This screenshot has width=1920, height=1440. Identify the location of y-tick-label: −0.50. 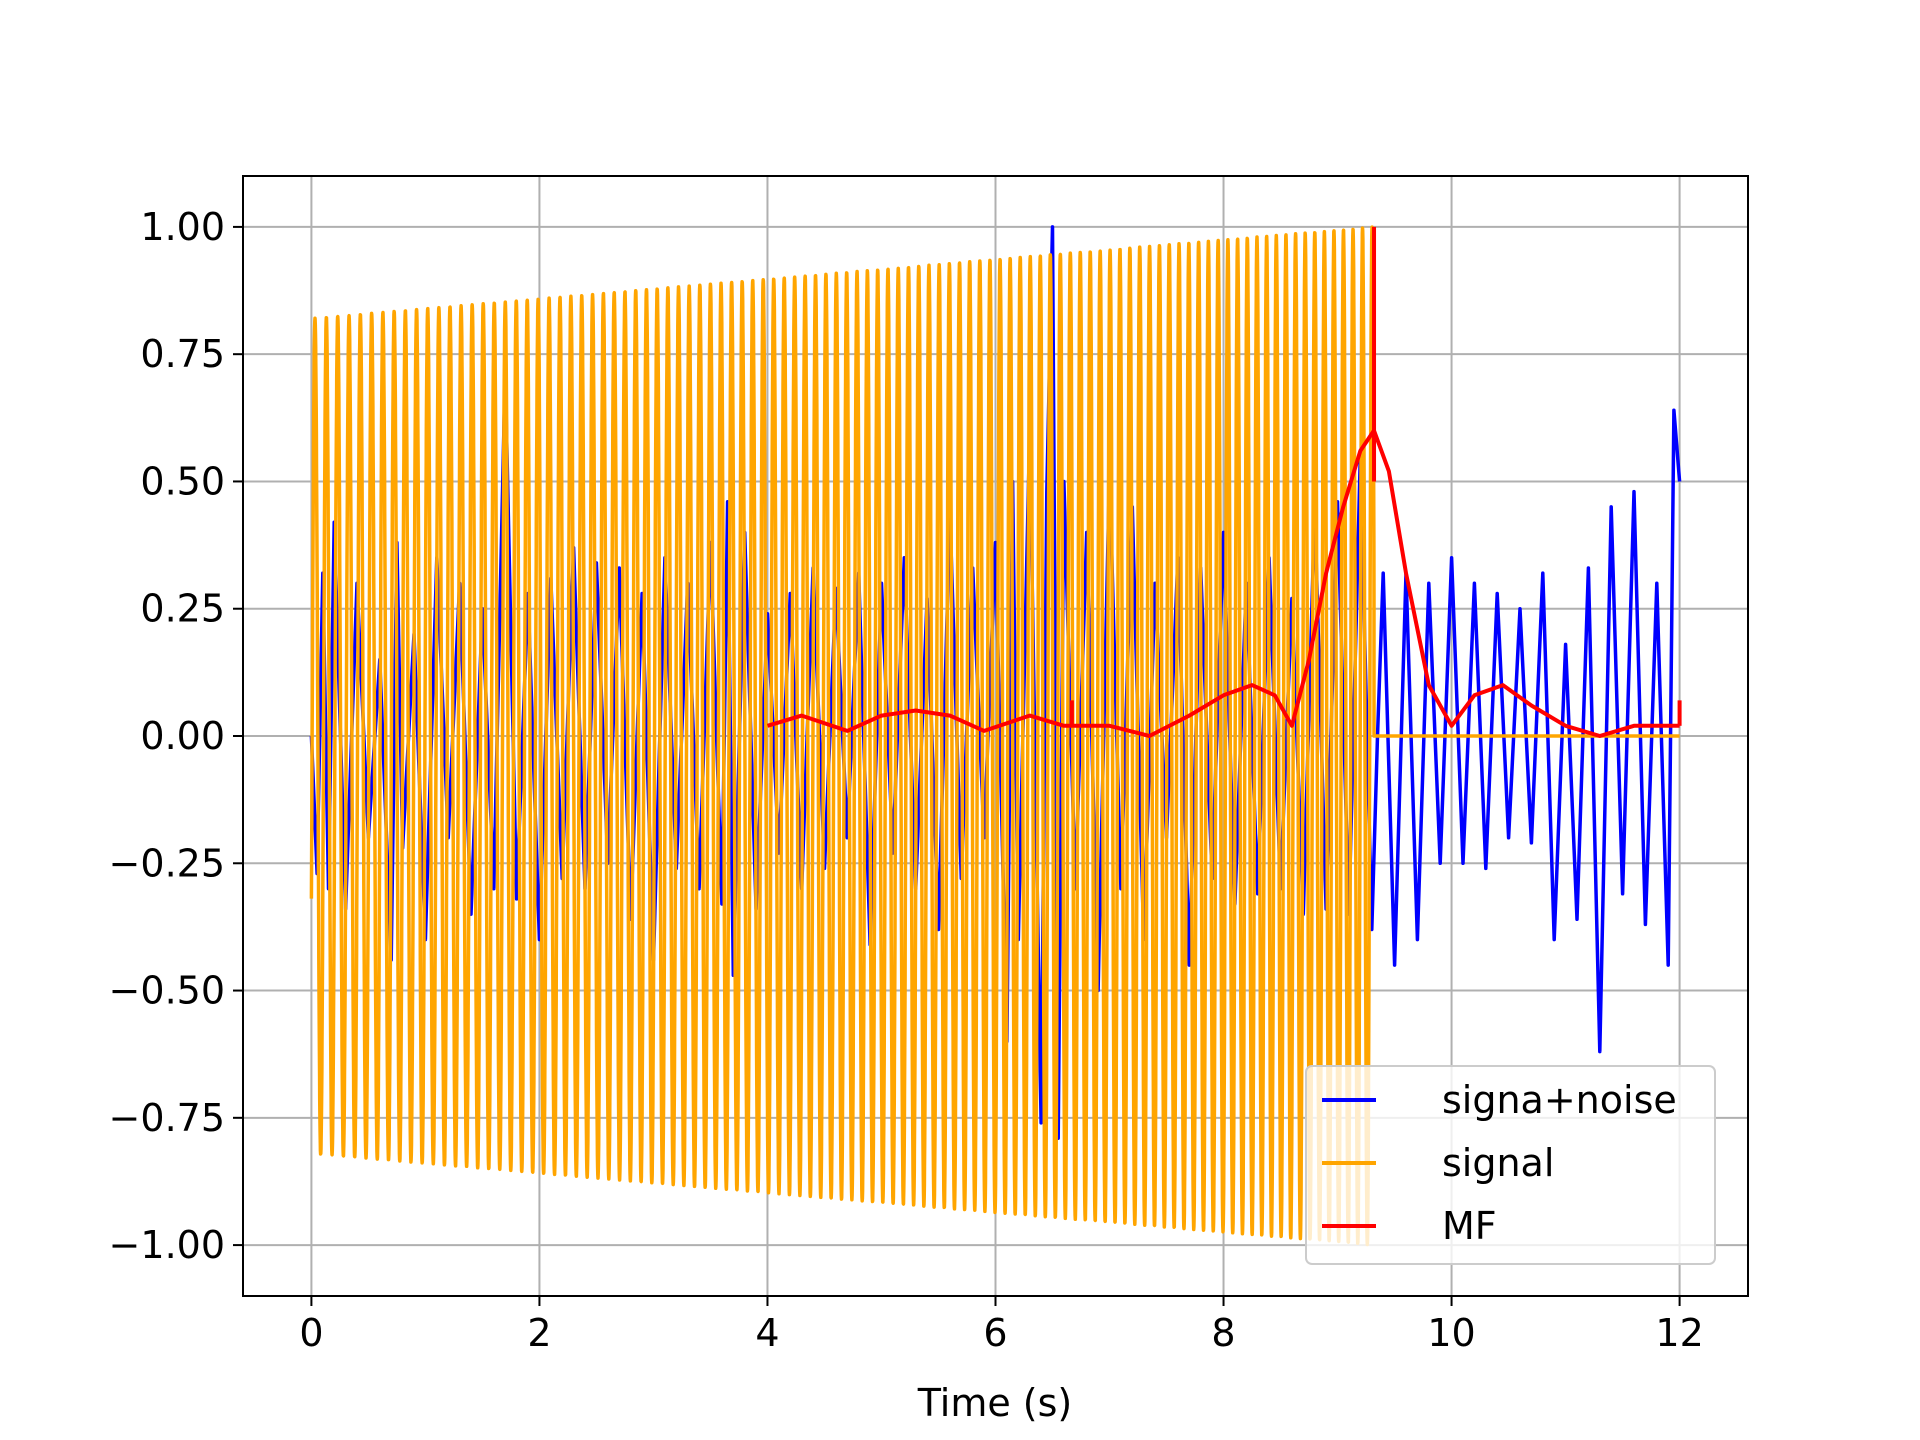
(167, 991).